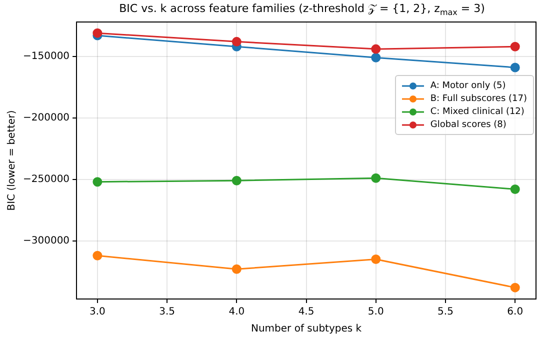 The width and height of the screenshot is (550, 337). I want to click on x-tick-label: 4.0, so click(236, 312).